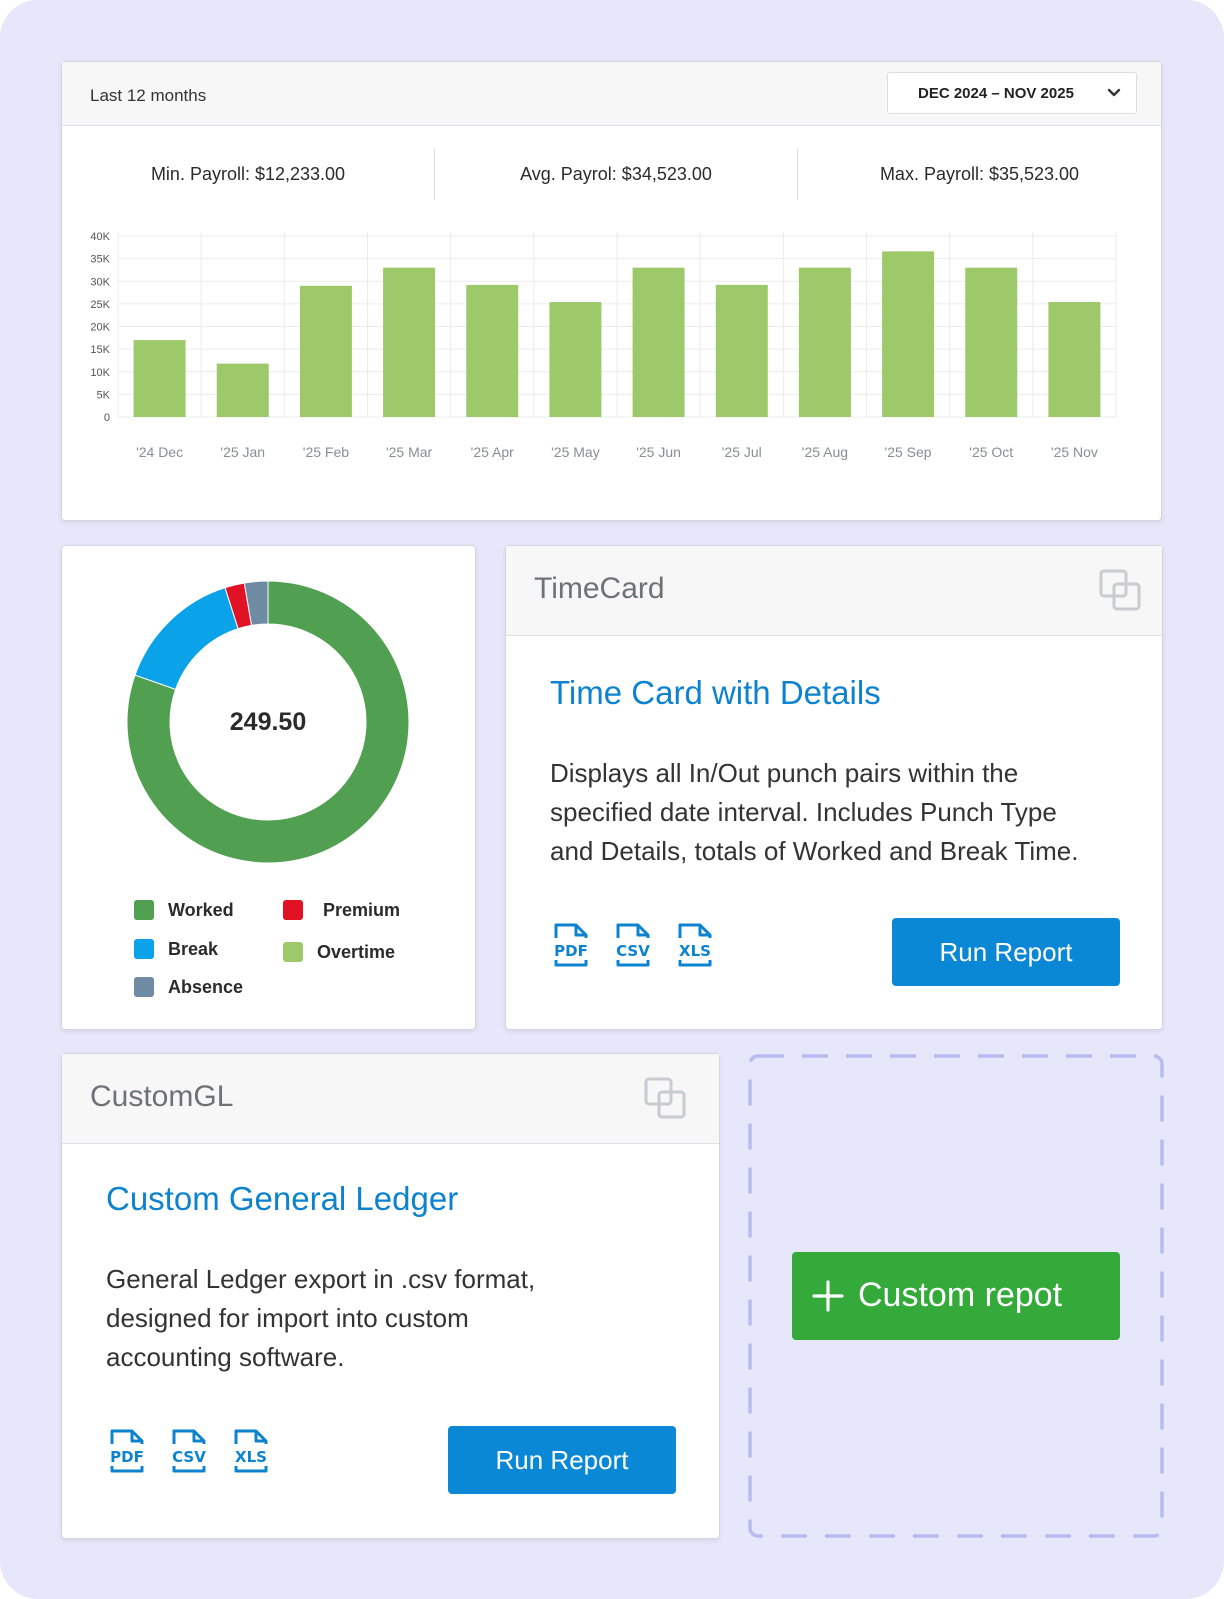 The height and width of the screenshot is (1599, 1224). Describe the element at coordinates (100, 305) in the screenshot. I see `y-tick-label: 25K` at that location.